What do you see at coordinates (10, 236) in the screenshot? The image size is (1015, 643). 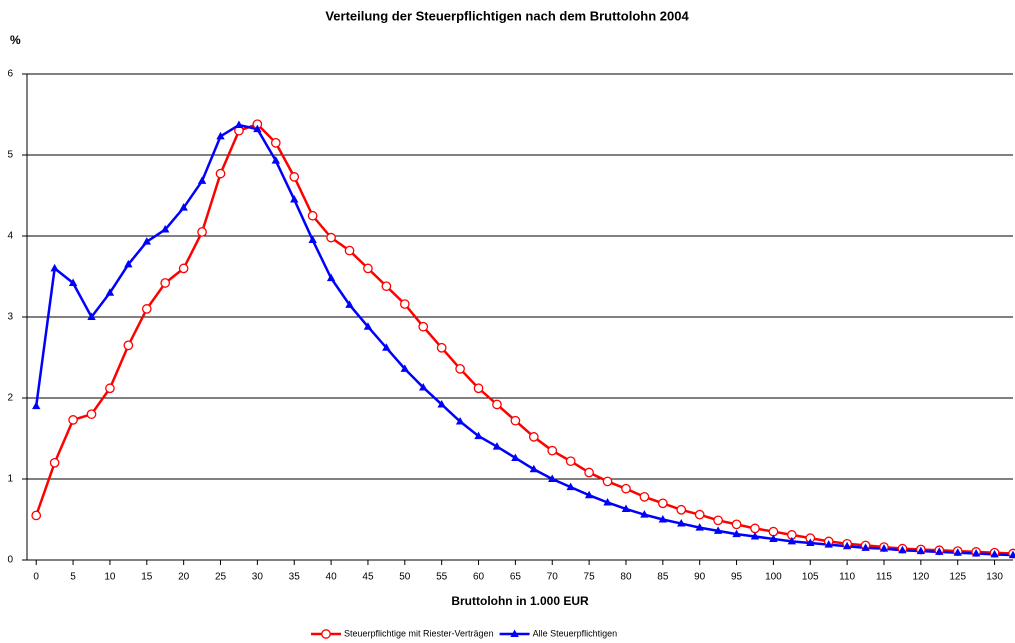 I see `y-tick-label: 4` at bounding box center [10, 236].